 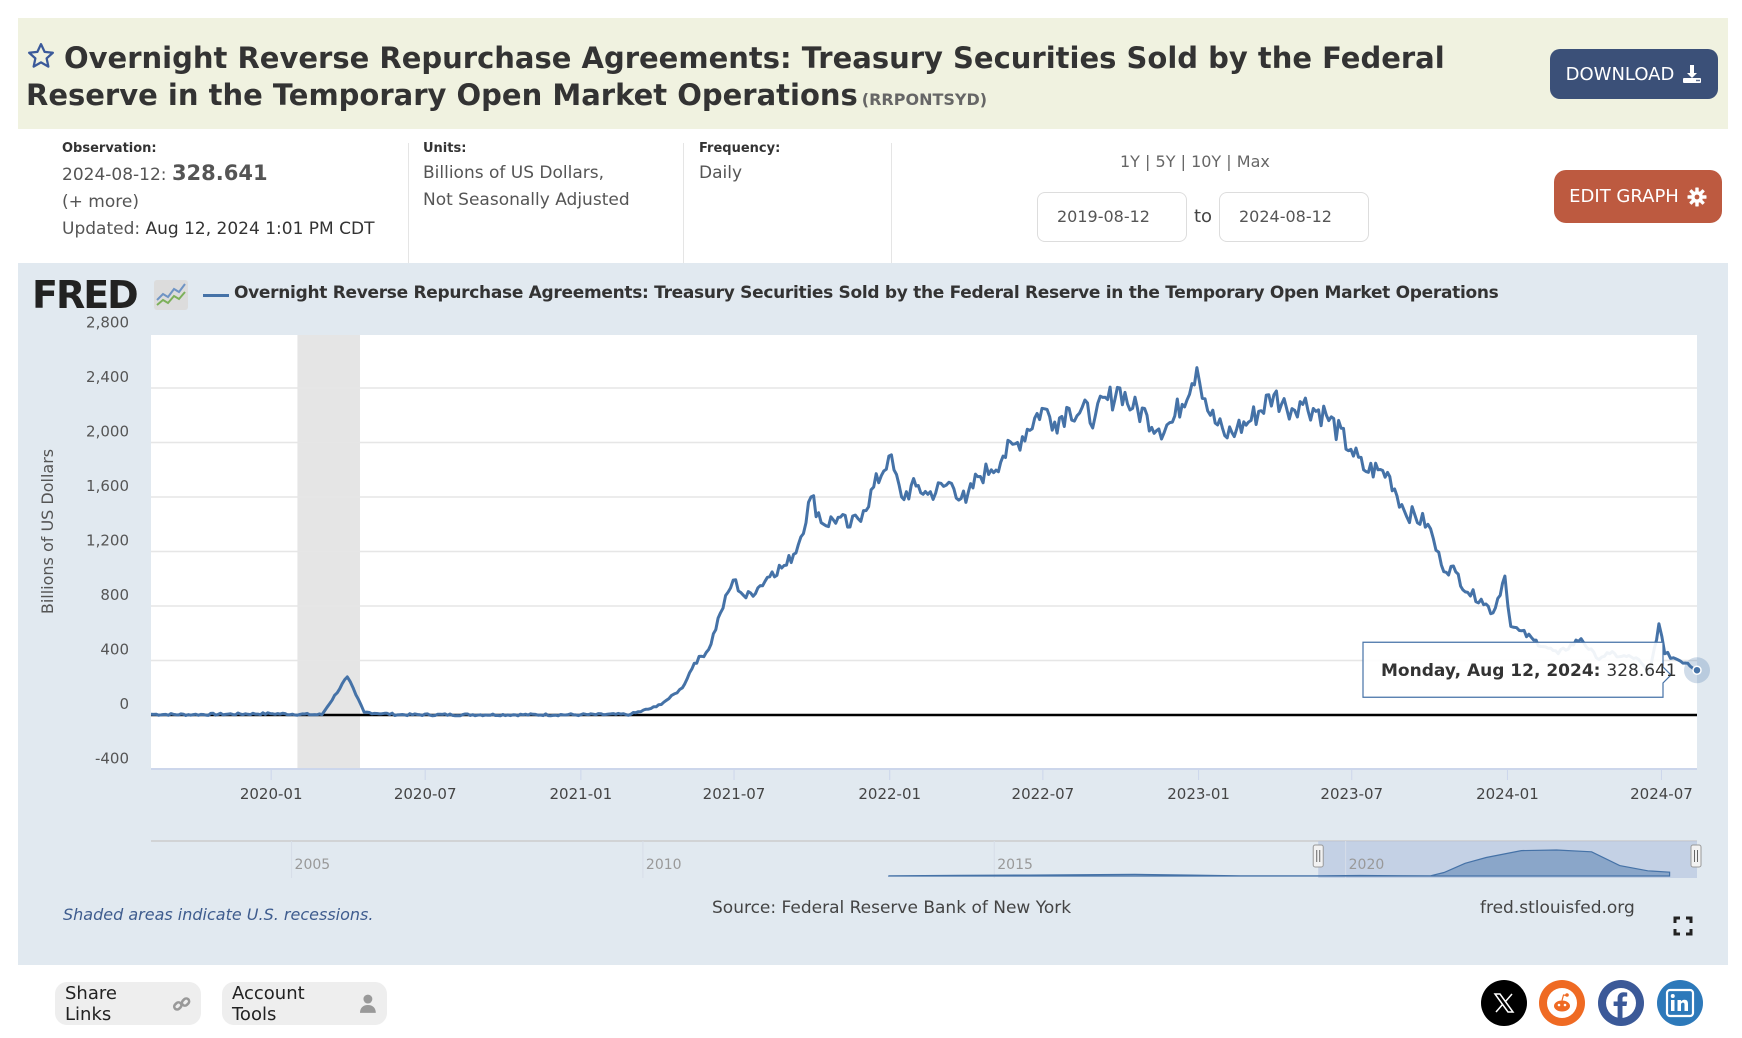 I want to click on x-share-button, so click(x=1504, y=1003).